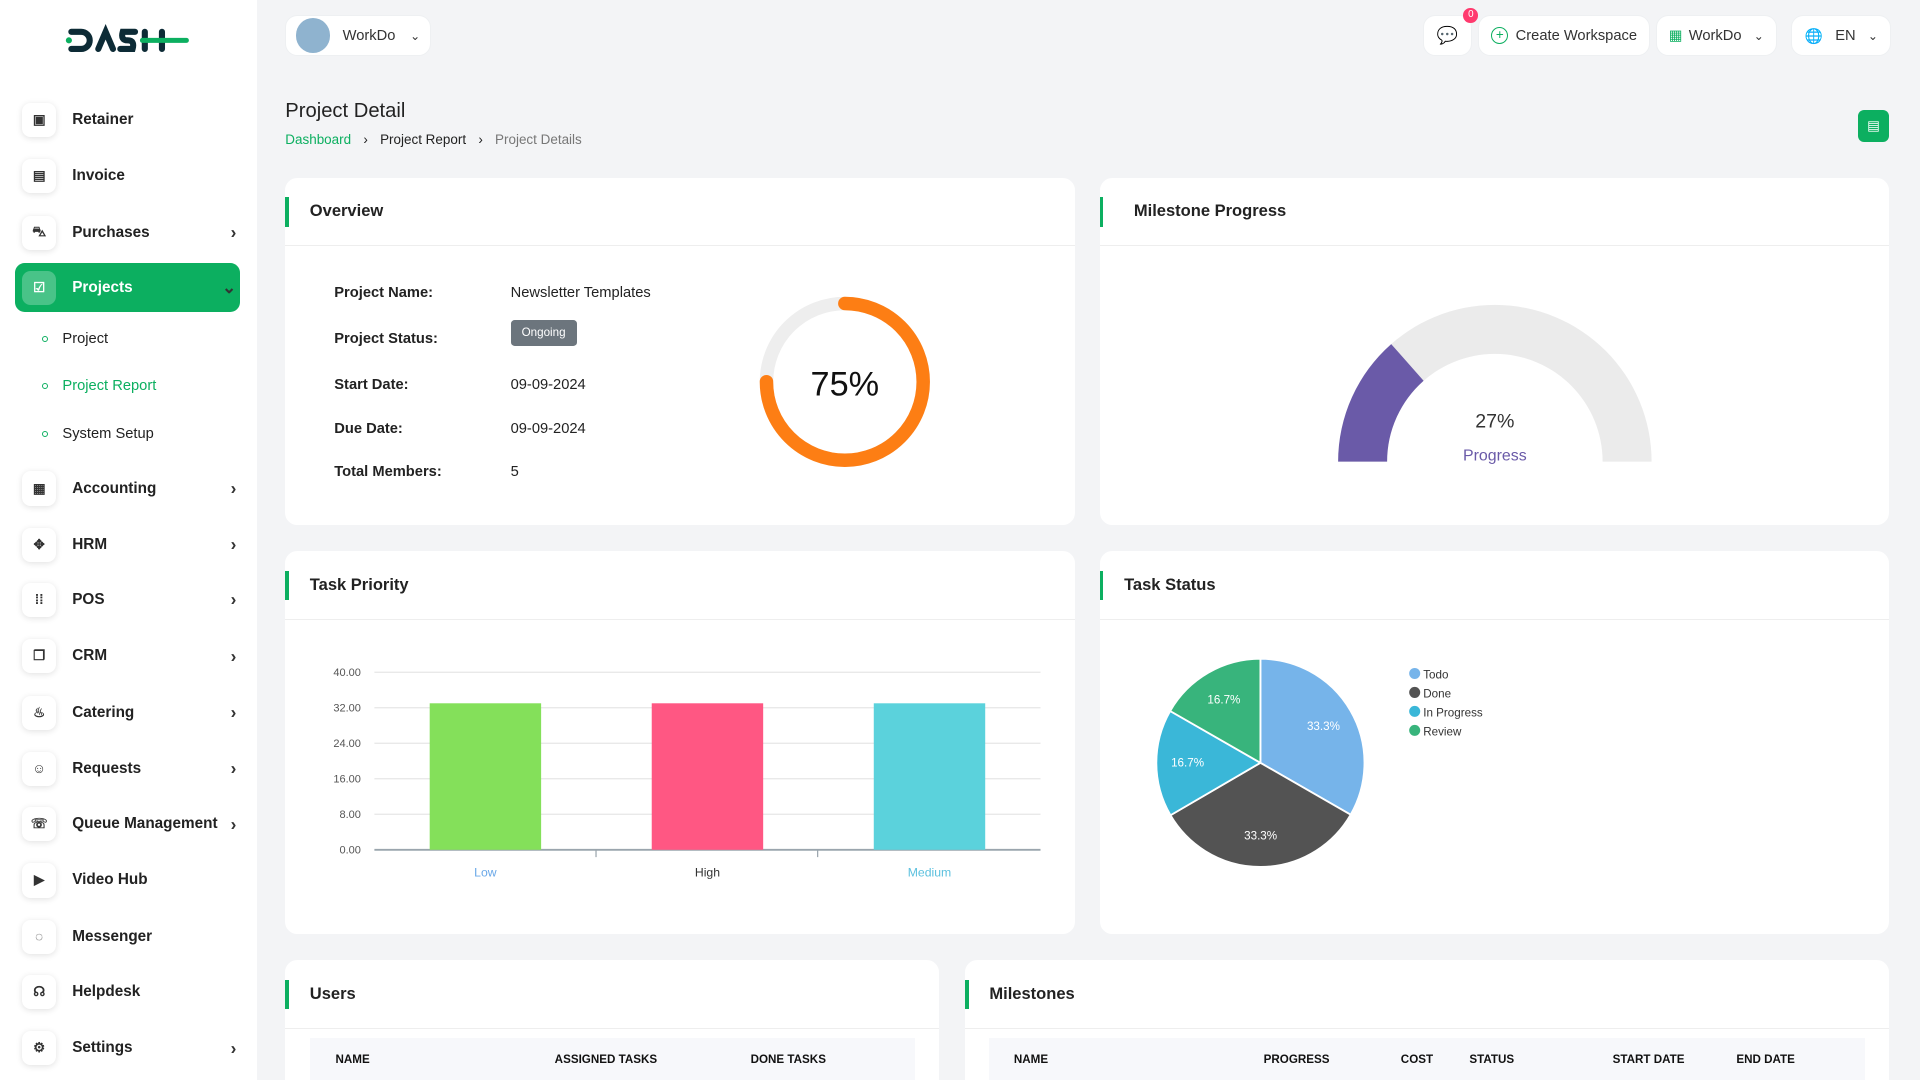 This screenshot has height=1080, width=1920. I want to click on sidebar-item-invoice: ▤ Invoice, so click(127, 176).